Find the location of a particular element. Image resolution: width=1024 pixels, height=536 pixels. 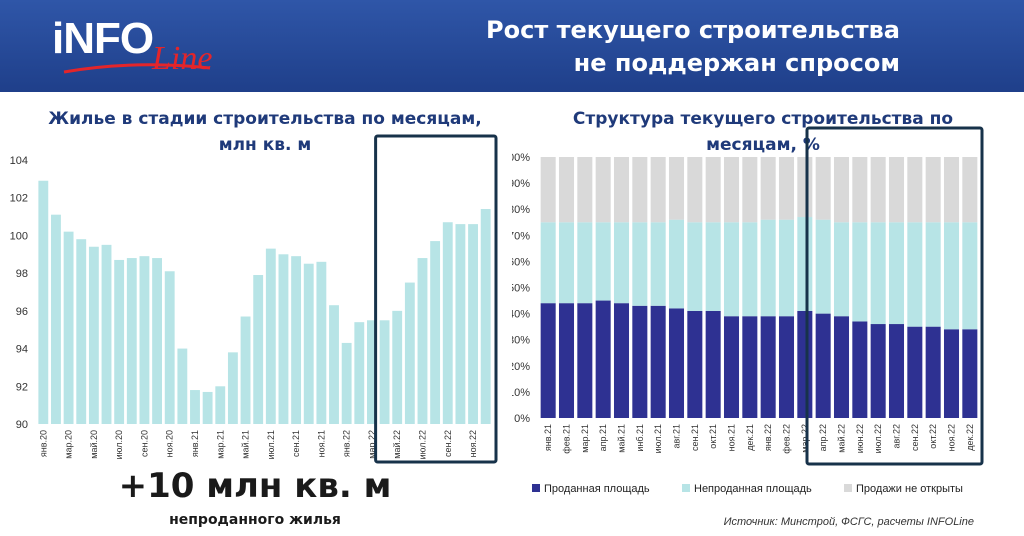

left-x-tick-label: июл.22 is located at coordinates (422, 444).